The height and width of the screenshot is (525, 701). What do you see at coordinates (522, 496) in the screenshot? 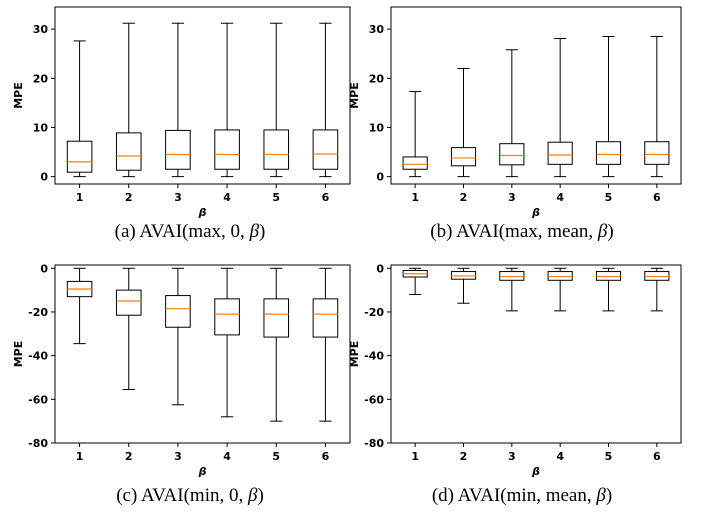
I see `caption-d: (d) AVAI(min, mean, β)` at bounding box center [522, 496].